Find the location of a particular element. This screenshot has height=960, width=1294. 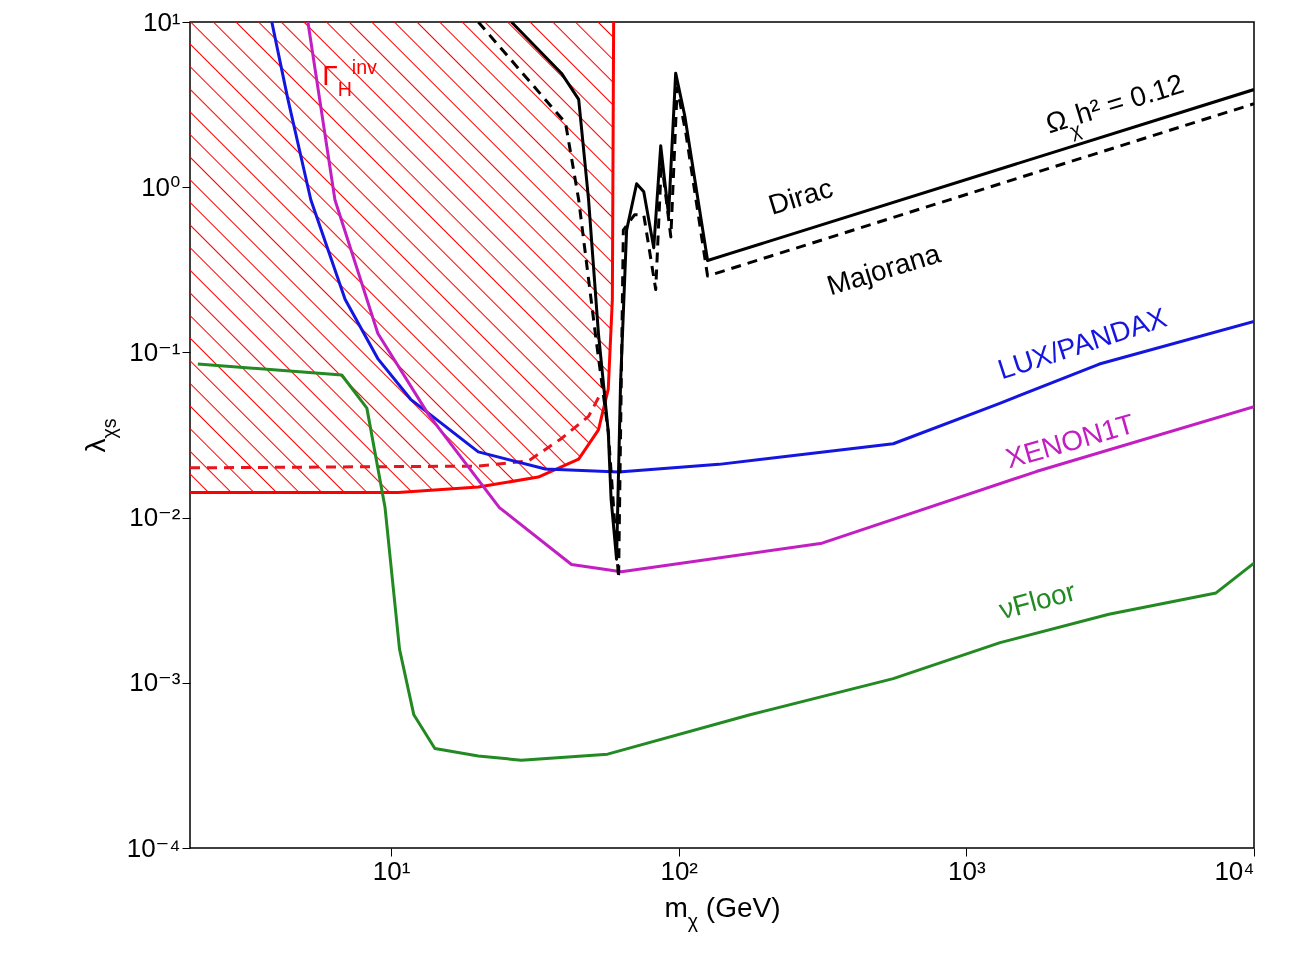

x-axis-title: m$_{χ}$ (GeV) is located at coordinates (722, 911).